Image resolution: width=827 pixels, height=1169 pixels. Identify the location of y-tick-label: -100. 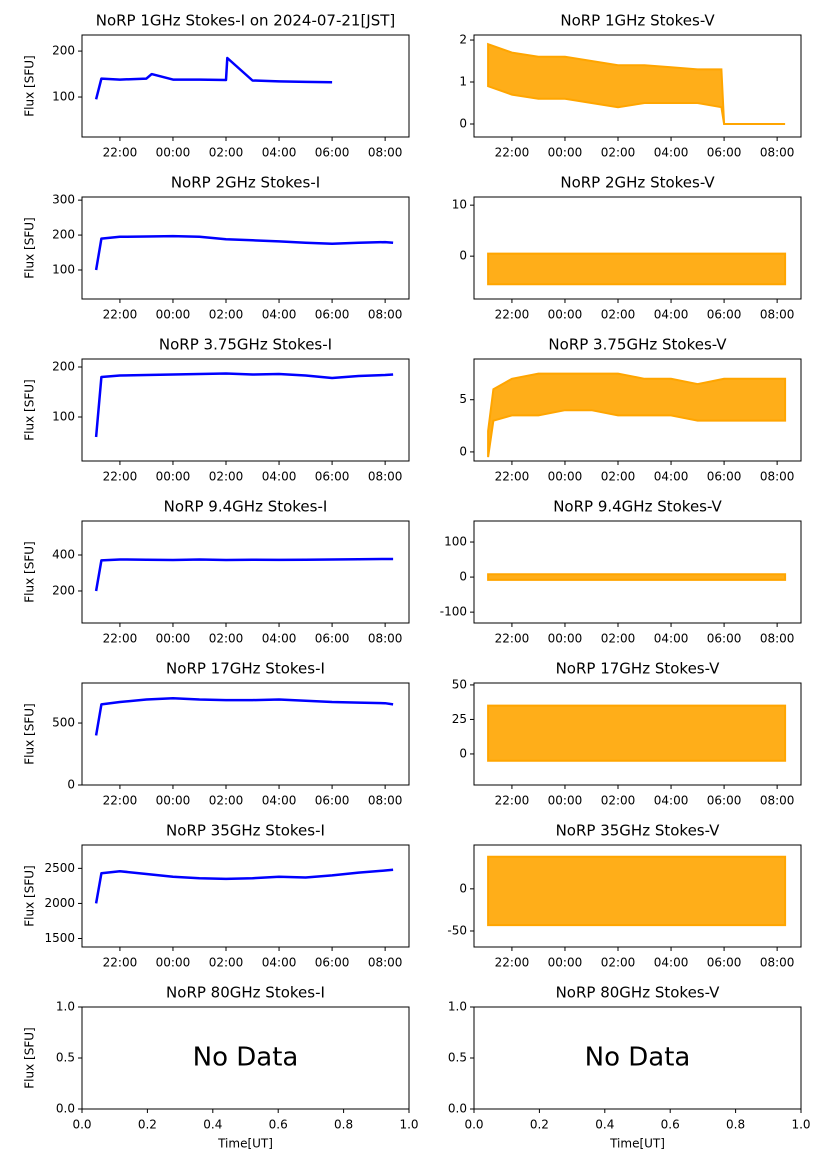
(453, 612).